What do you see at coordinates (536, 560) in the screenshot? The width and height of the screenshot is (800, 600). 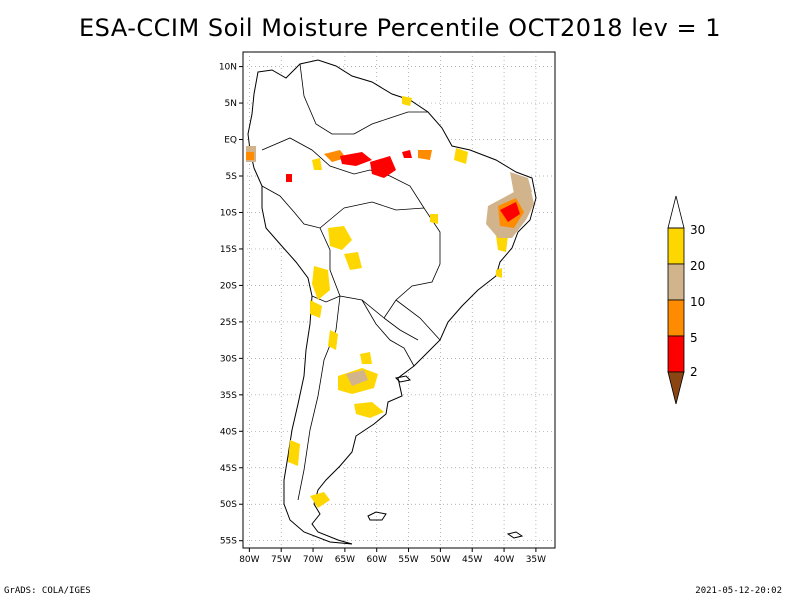 I see `lon-tick-label: 35W` at bounding box center [536, 560].